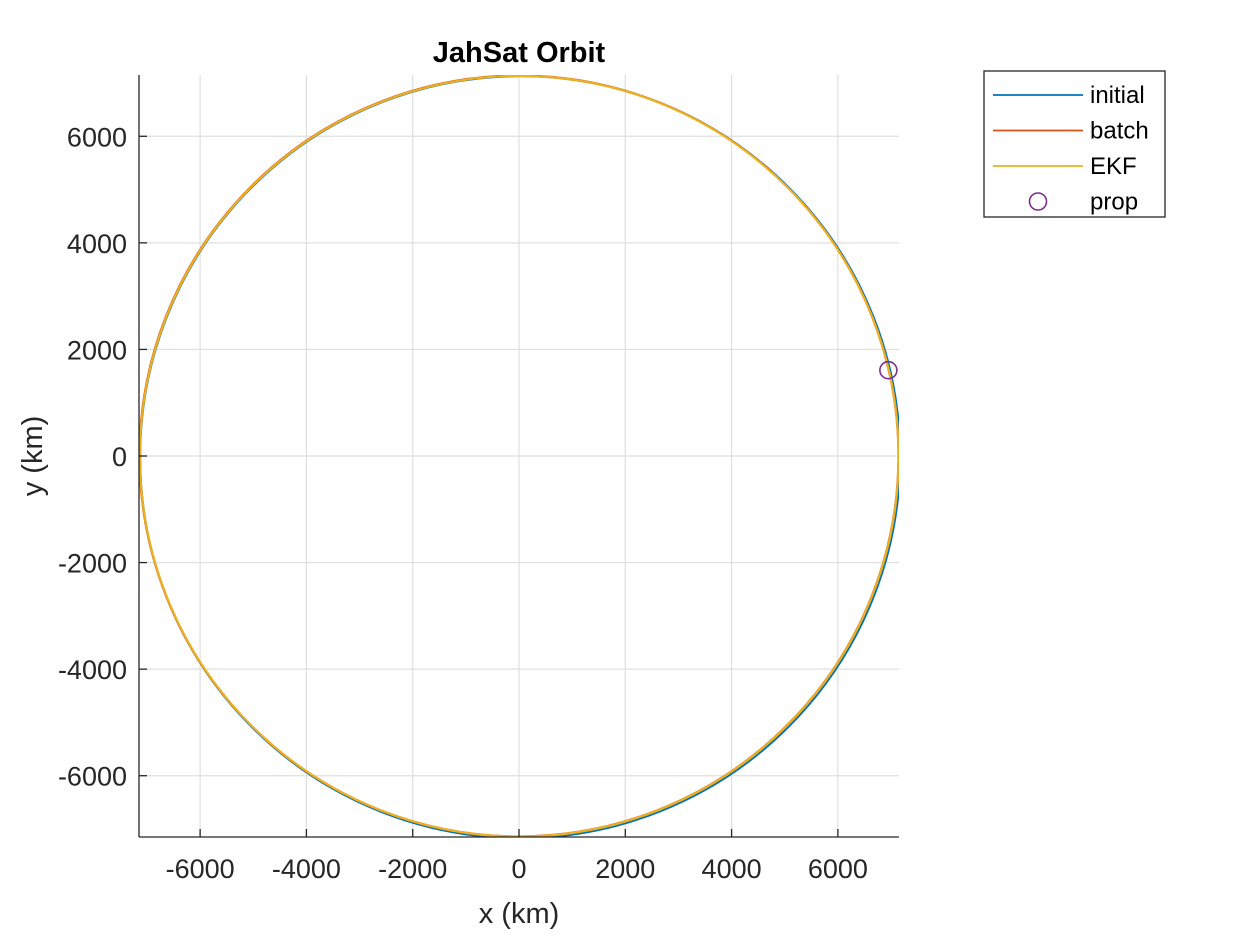 The width and height of the screenshot is (1260, 945). What do you see at coordinates (1117, 95) in the screenshot?
I see `legend-label-initial: initial` at bounding box center [1117, 95].